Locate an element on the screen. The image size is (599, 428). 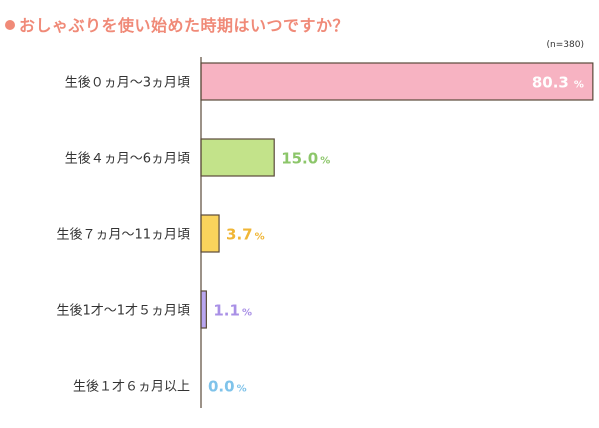
data-label: 0.0 is located at coordinates (221, 387).